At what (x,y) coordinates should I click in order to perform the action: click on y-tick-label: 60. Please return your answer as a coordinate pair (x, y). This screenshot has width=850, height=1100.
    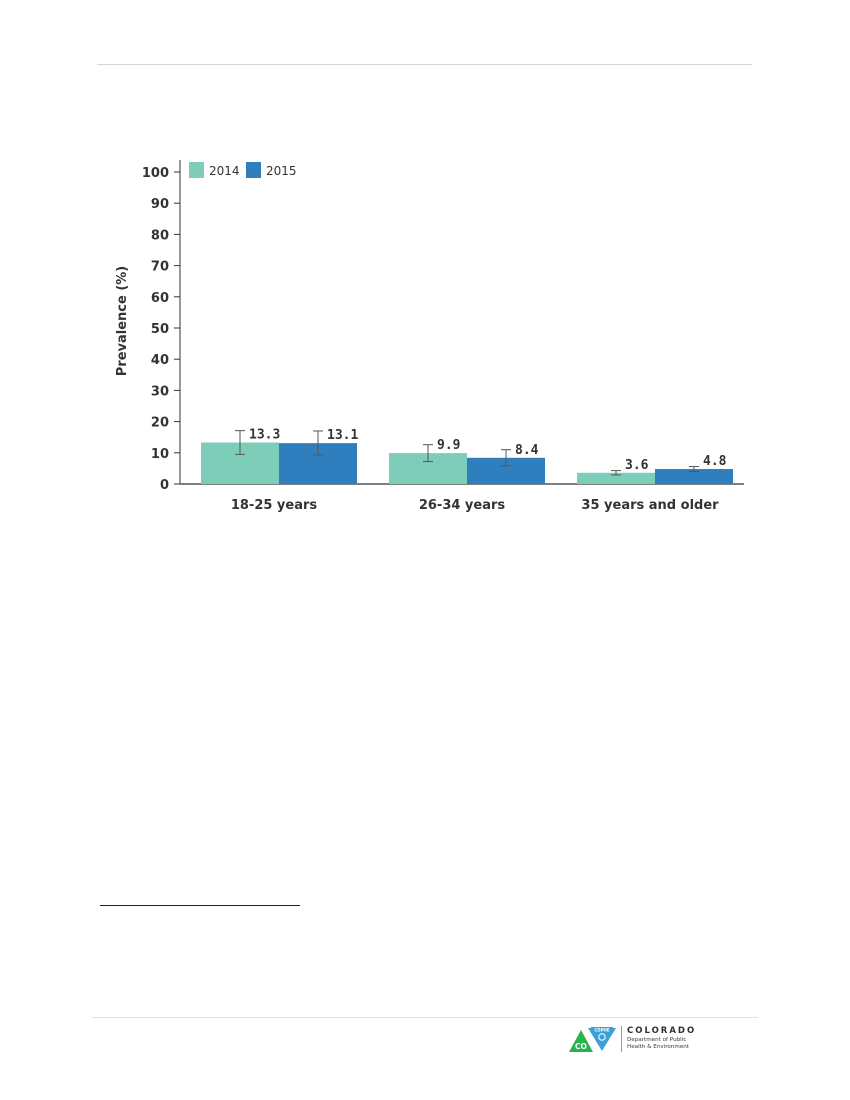
    Looking at the image, I should click on (160, 298).